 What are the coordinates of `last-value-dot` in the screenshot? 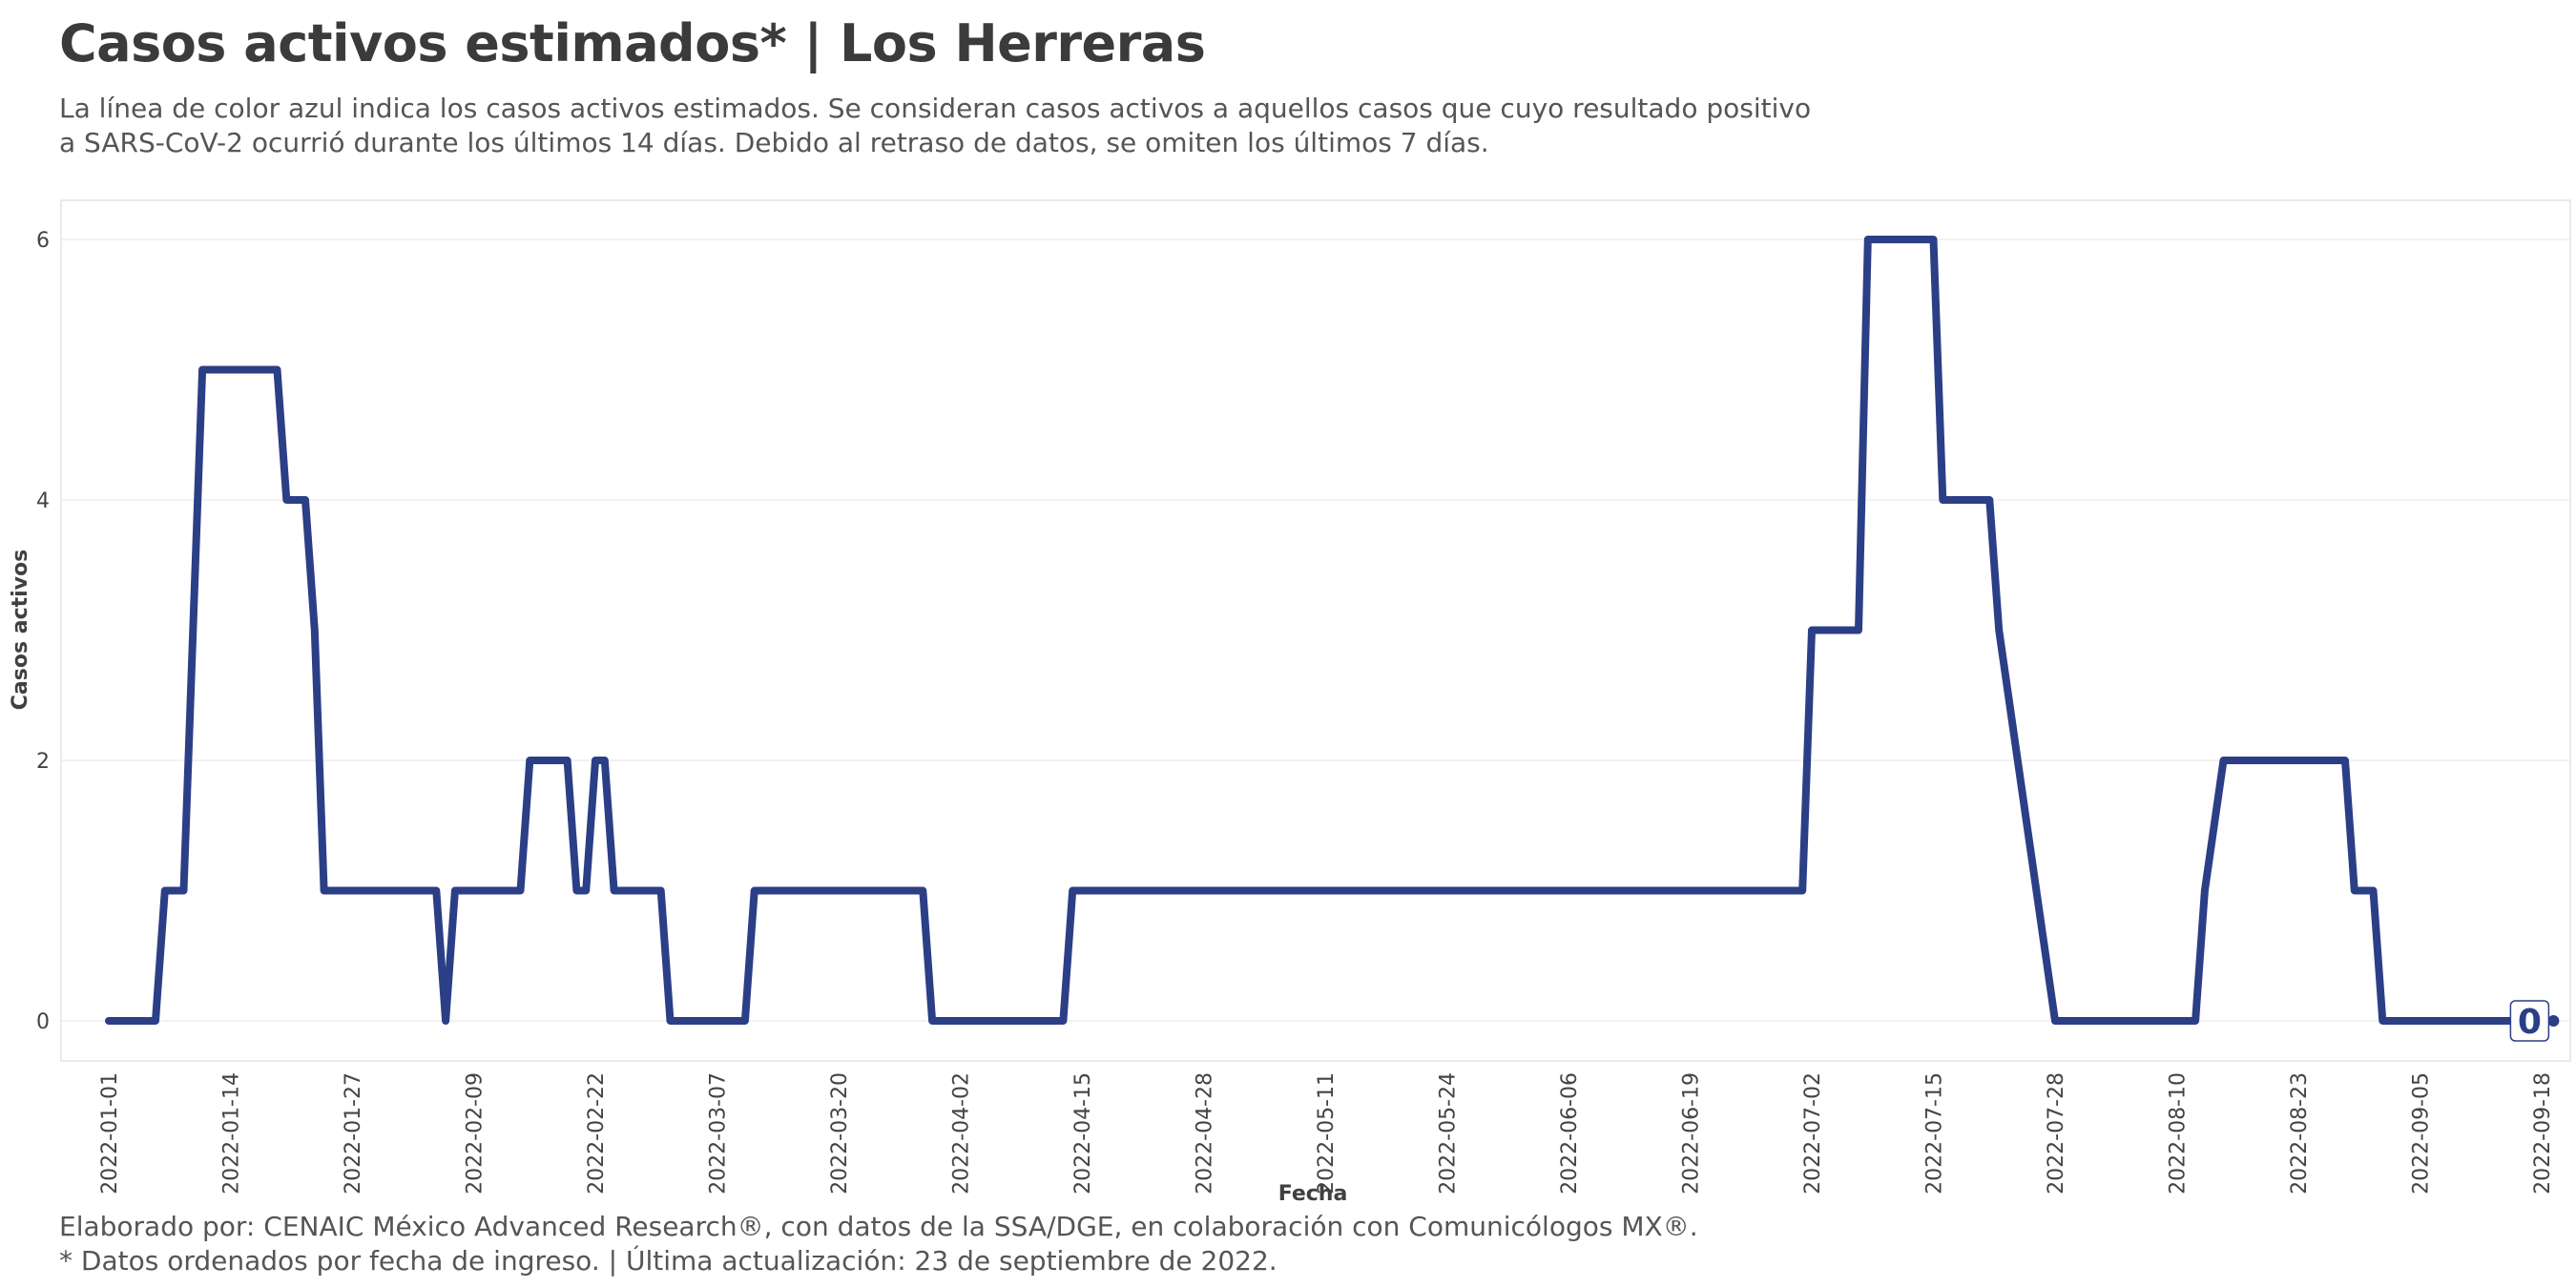 It's located at (2553, 1021).